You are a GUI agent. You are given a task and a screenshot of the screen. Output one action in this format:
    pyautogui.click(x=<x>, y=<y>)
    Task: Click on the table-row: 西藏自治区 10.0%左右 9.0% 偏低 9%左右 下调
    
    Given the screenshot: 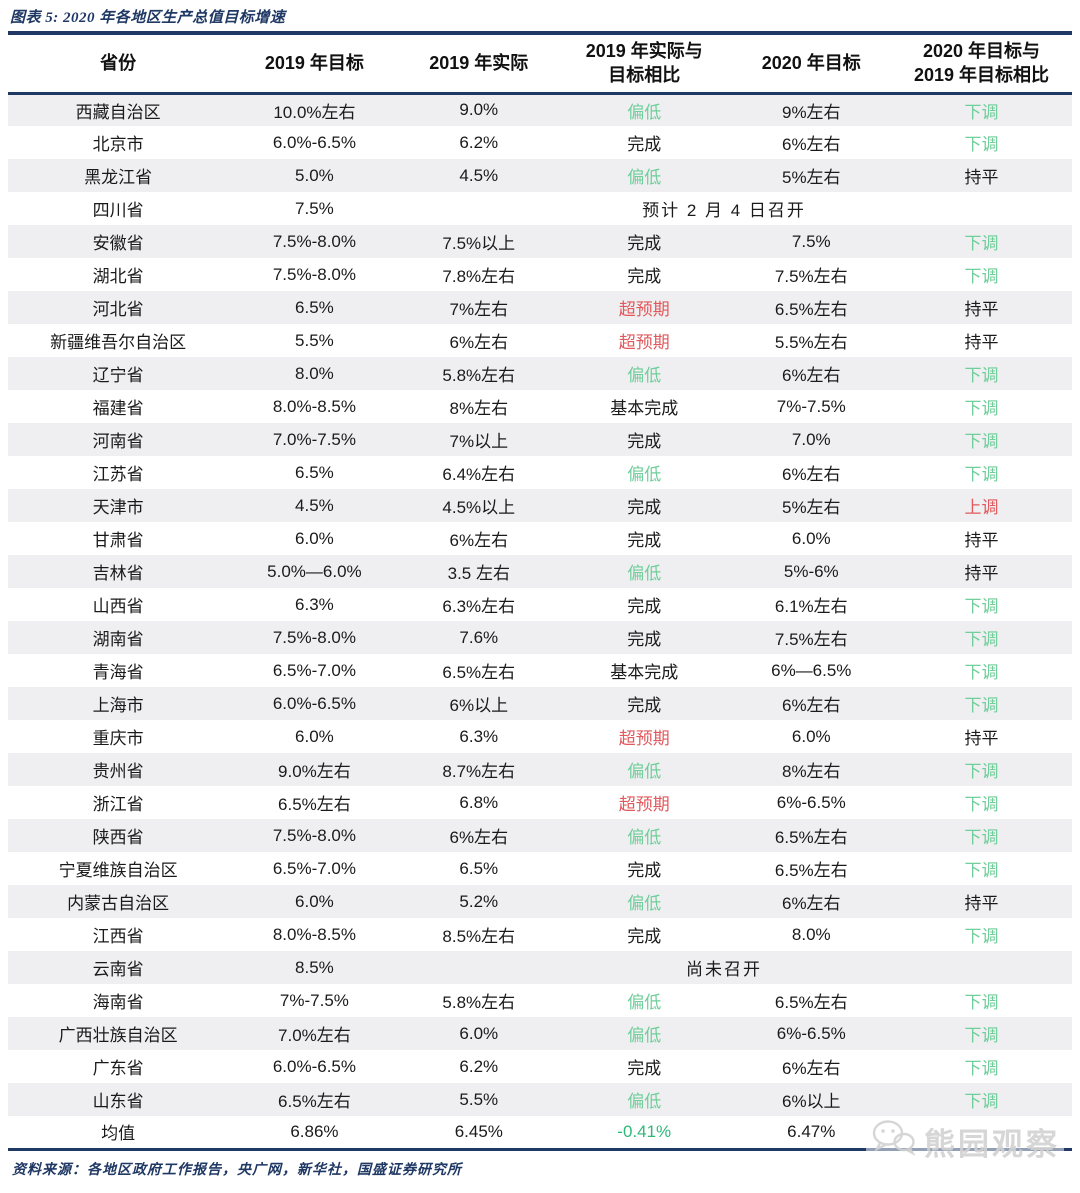 What is the action you would take?
    pyautogui.click(x=540, y=109)
    